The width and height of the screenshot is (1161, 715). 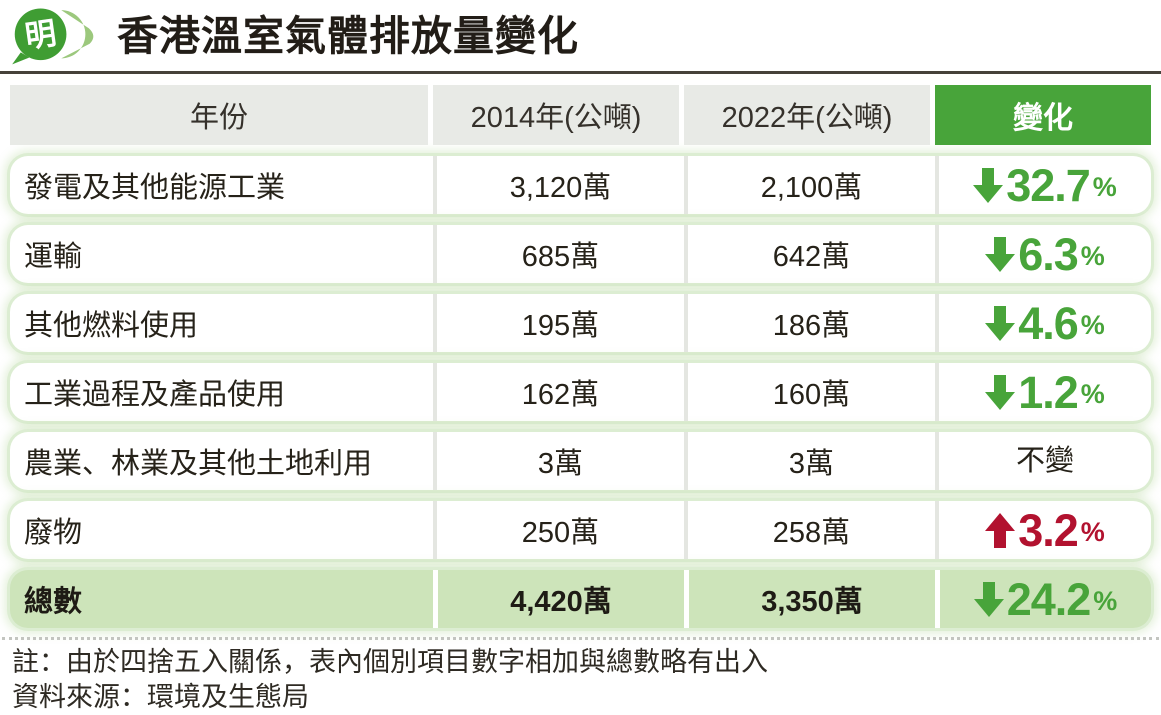 I want to click on value-2014: 685萬, so click(x=558, y=254).